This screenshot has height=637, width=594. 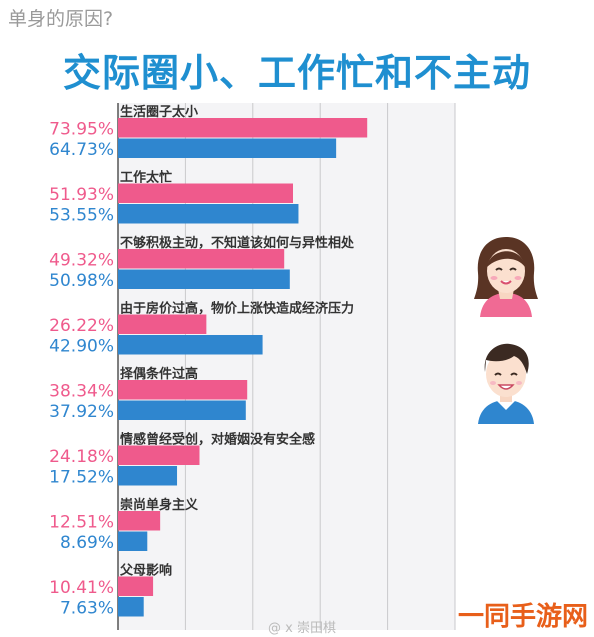 I want to click on category-label: 父母影响, so click(x=145, y=571).